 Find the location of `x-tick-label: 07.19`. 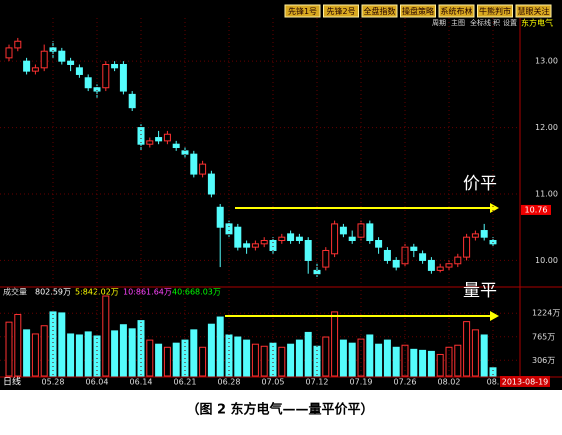

x-tick-label: 07.19 is located at coordinates (361, 382).